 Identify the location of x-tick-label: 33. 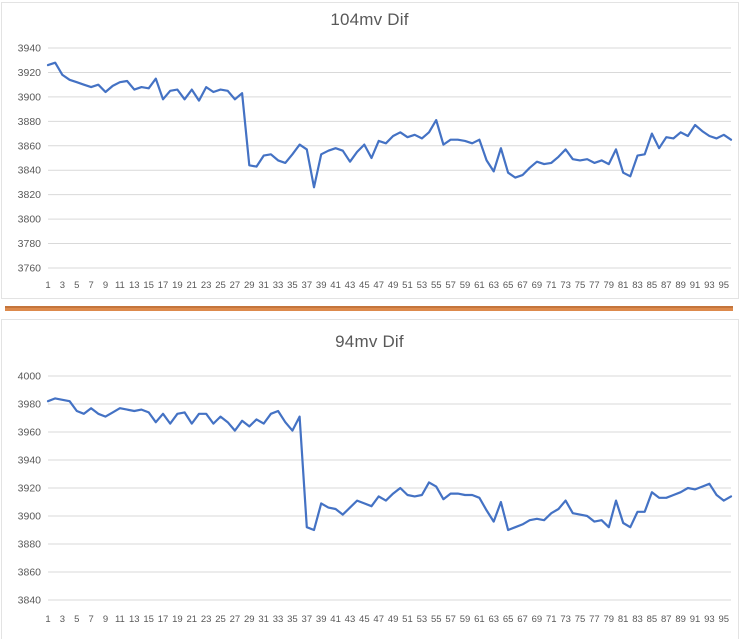
(278, 619).